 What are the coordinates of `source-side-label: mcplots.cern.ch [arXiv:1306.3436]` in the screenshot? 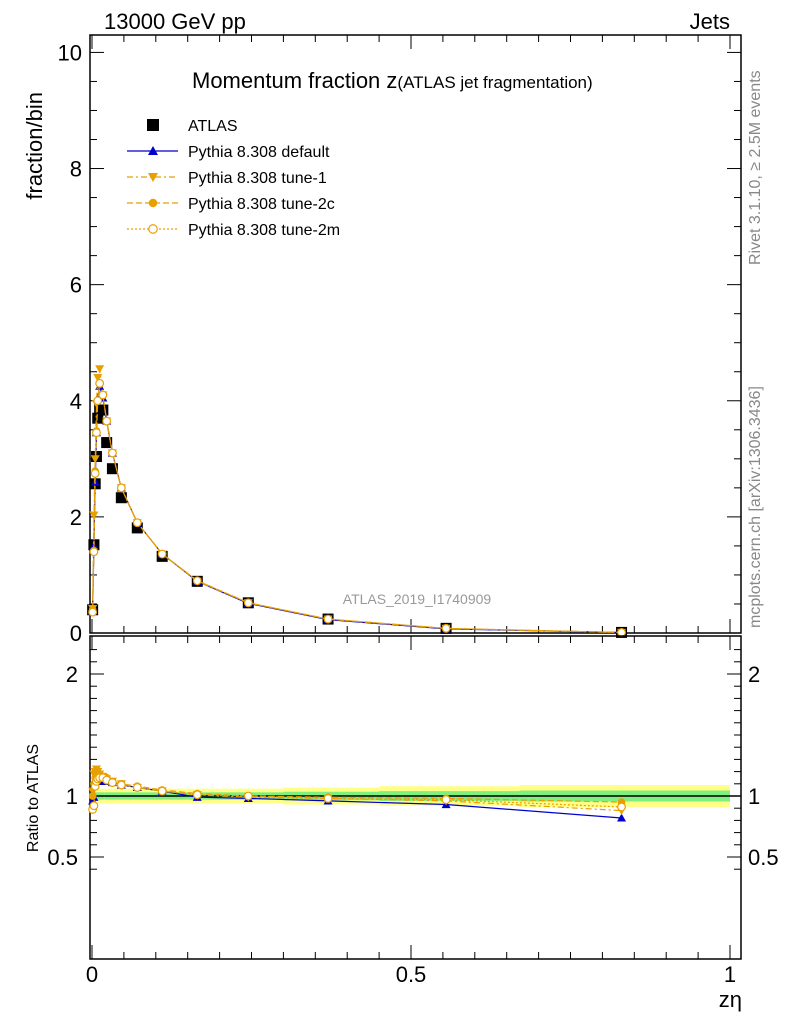 It's located at (755, 507).